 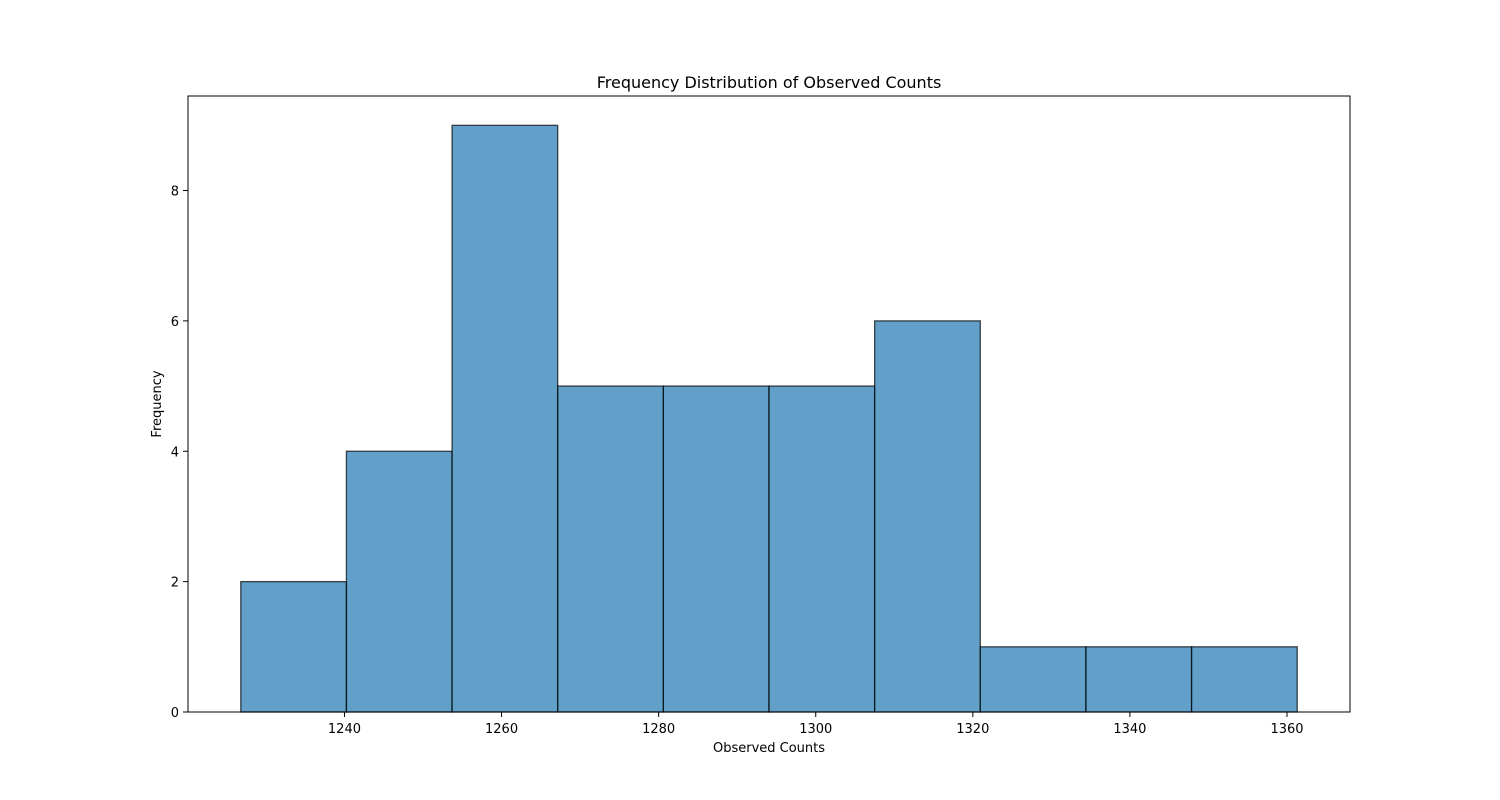 What do you see at coordinates (501, 729) in the screenshot?
I see `x-tick-label: 1260` at bounding box center [501, 729].